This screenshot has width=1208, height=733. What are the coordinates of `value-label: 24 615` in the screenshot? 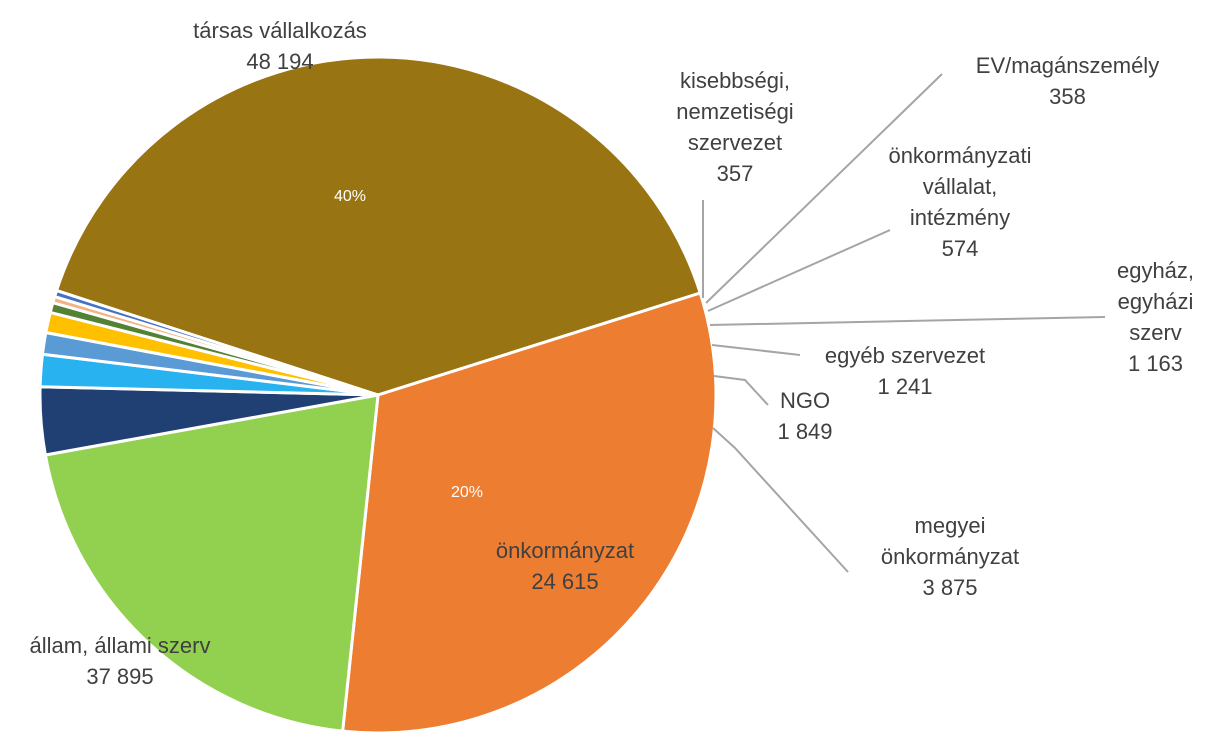 It's located at (565, 581).